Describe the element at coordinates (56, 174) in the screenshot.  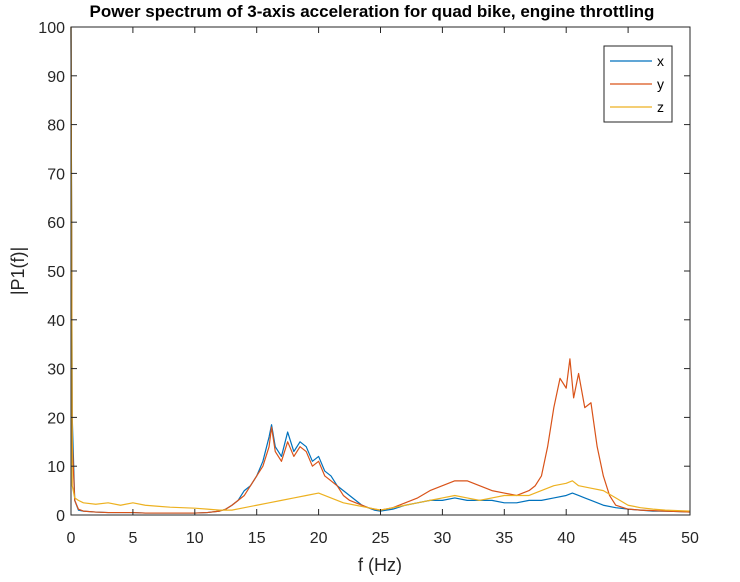
I see `y-tick-label: 70` at that location.